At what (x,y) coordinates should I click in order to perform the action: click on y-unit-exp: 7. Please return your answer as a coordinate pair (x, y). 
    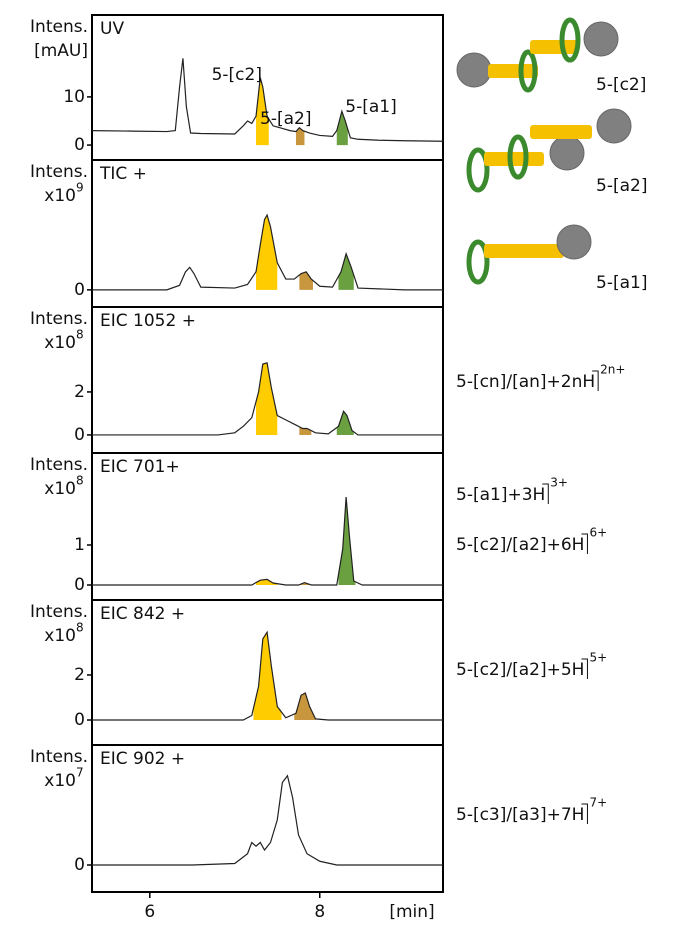
    Looking at the image, I should click on (80, 773).